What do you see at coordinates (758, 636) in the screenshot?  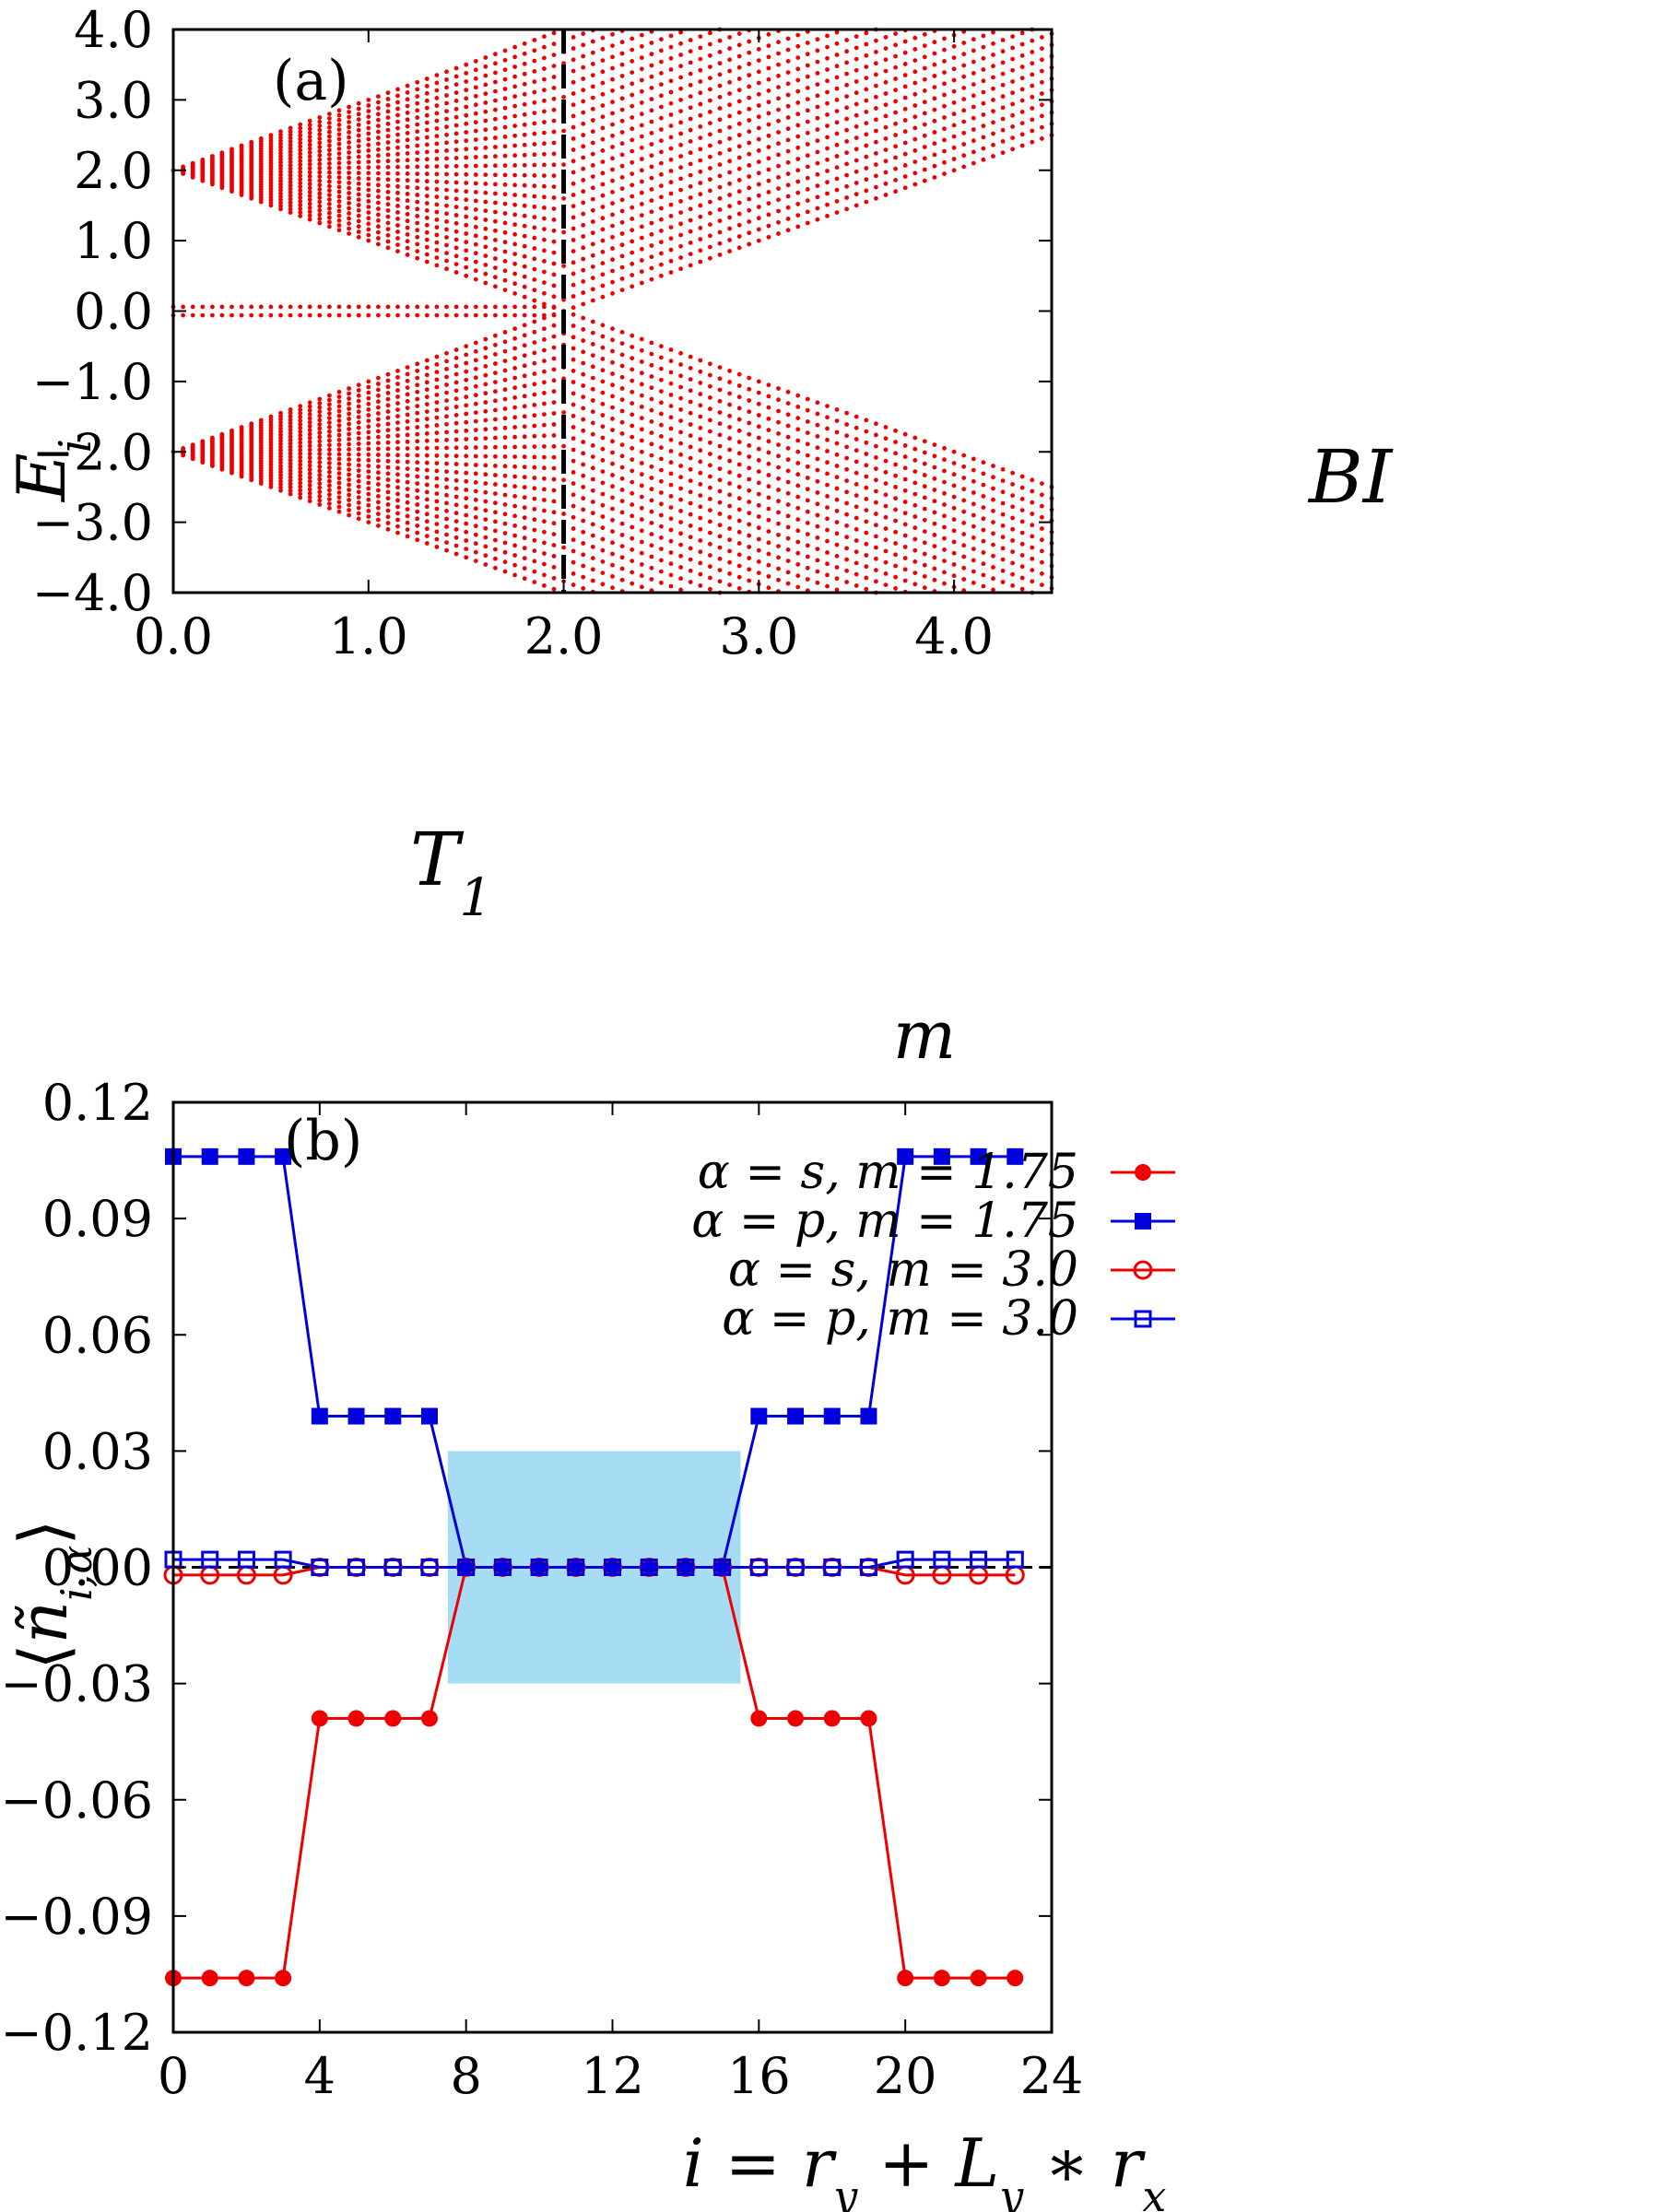 I see `x-tick-label: 3.0` at bounding box center [758, 636].